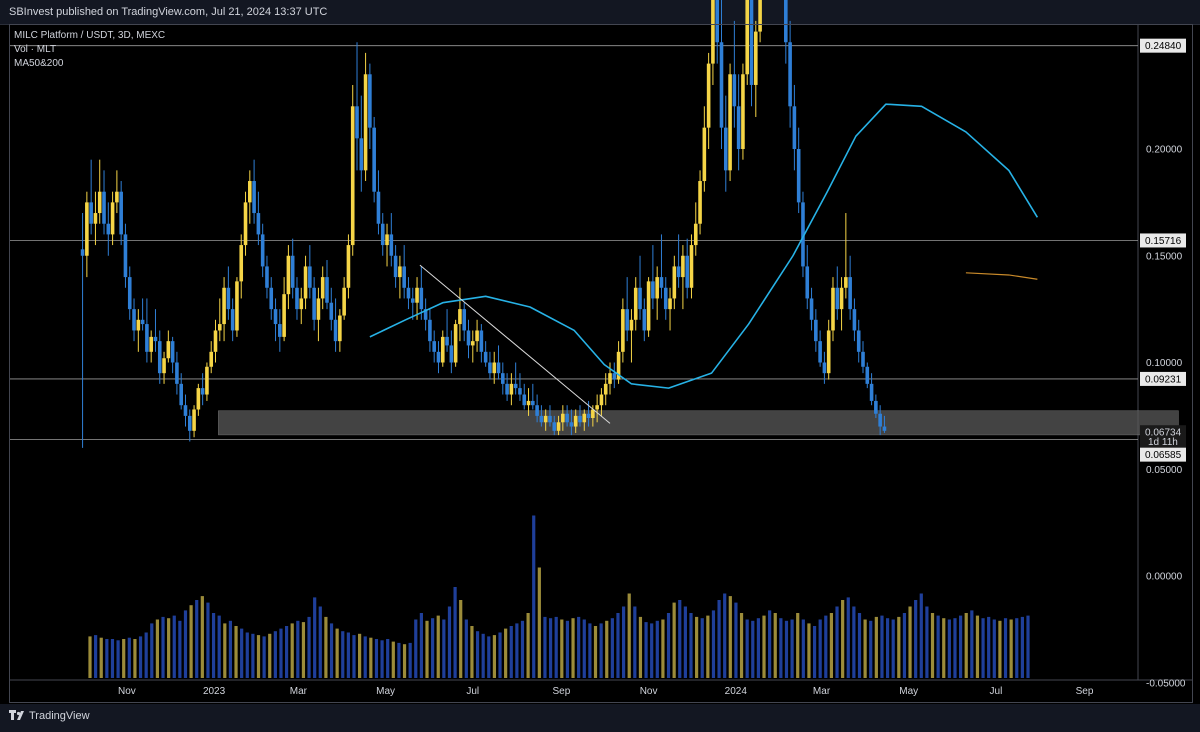  I want to click on trend-line, so click(515, 344).